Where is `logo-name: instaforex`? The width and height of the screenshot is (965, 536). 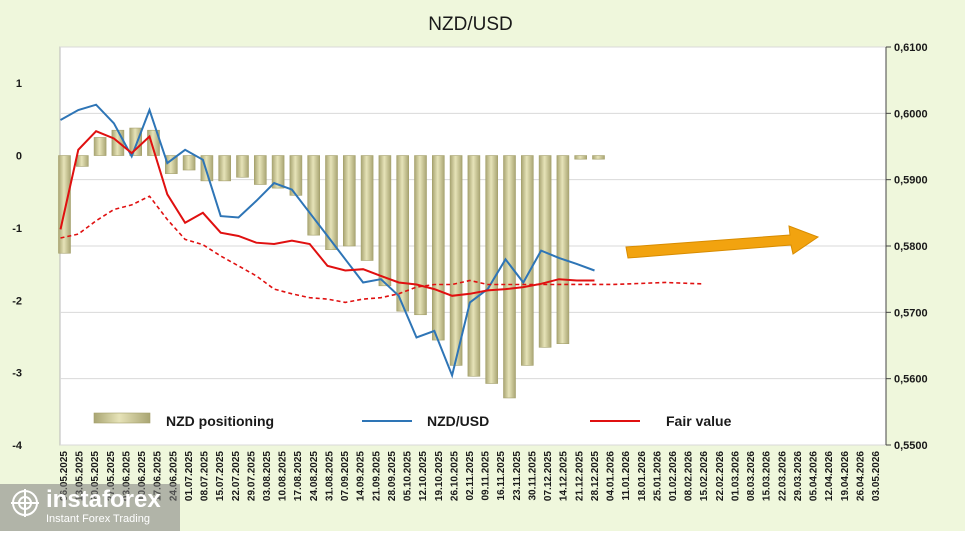
logo-name: instaforex is located at coordinates (103, 499).